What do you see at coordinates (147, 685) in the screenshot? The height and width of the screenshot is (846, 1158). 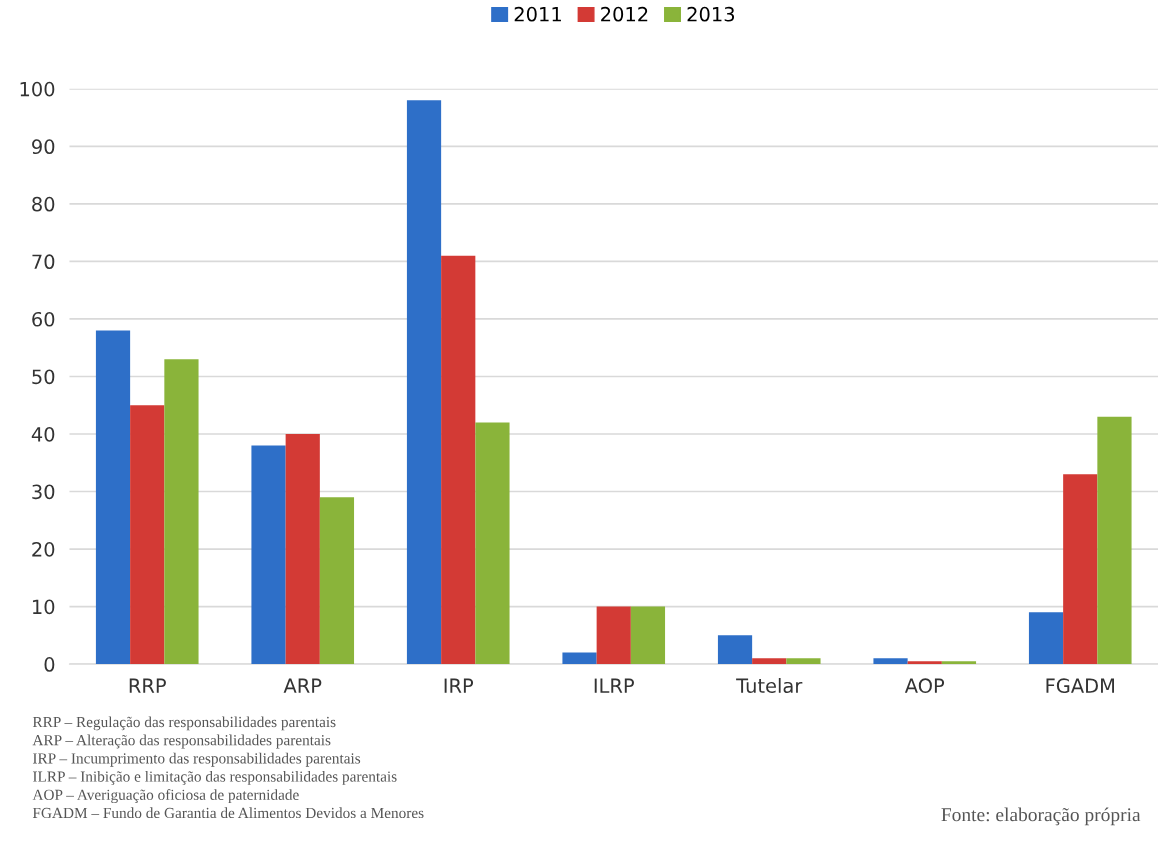 I see `x-tick-label: RRP` at bounding box center [147, 685].